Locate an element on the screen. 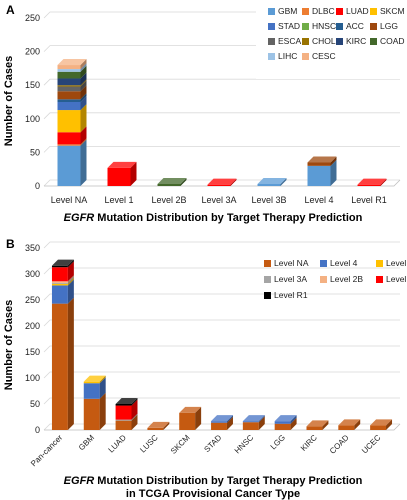 The height and width of the screenshot is (500, 407). legend-background is located at coordinates (329, 42).